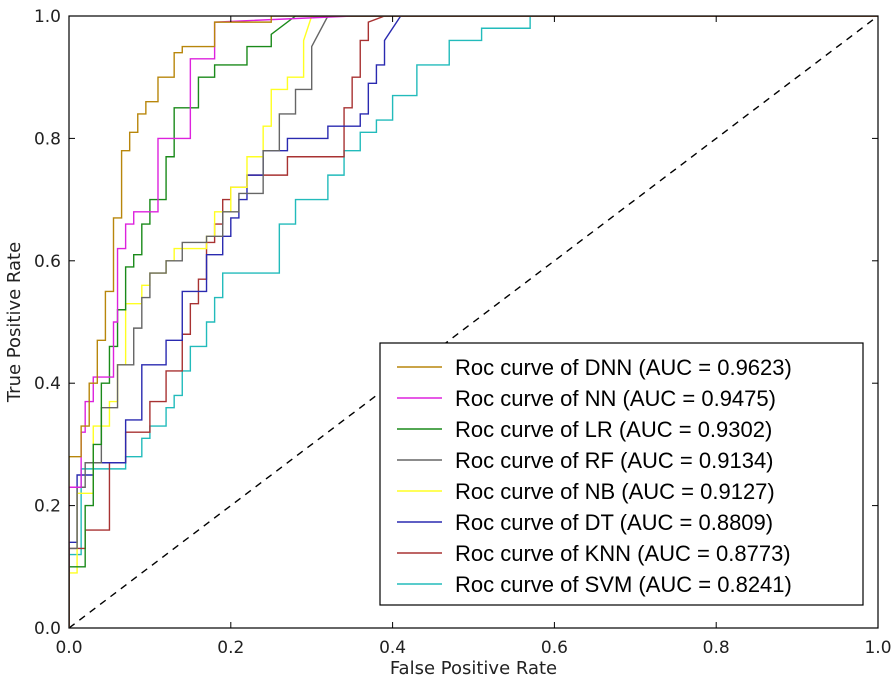 This screenshot has height=686, width=896. Describe the element at coordinates (623, 584) in the screenshot. I see `legend-label-7: Roc curve of SVM (AUC = 0.8241)` at that location.